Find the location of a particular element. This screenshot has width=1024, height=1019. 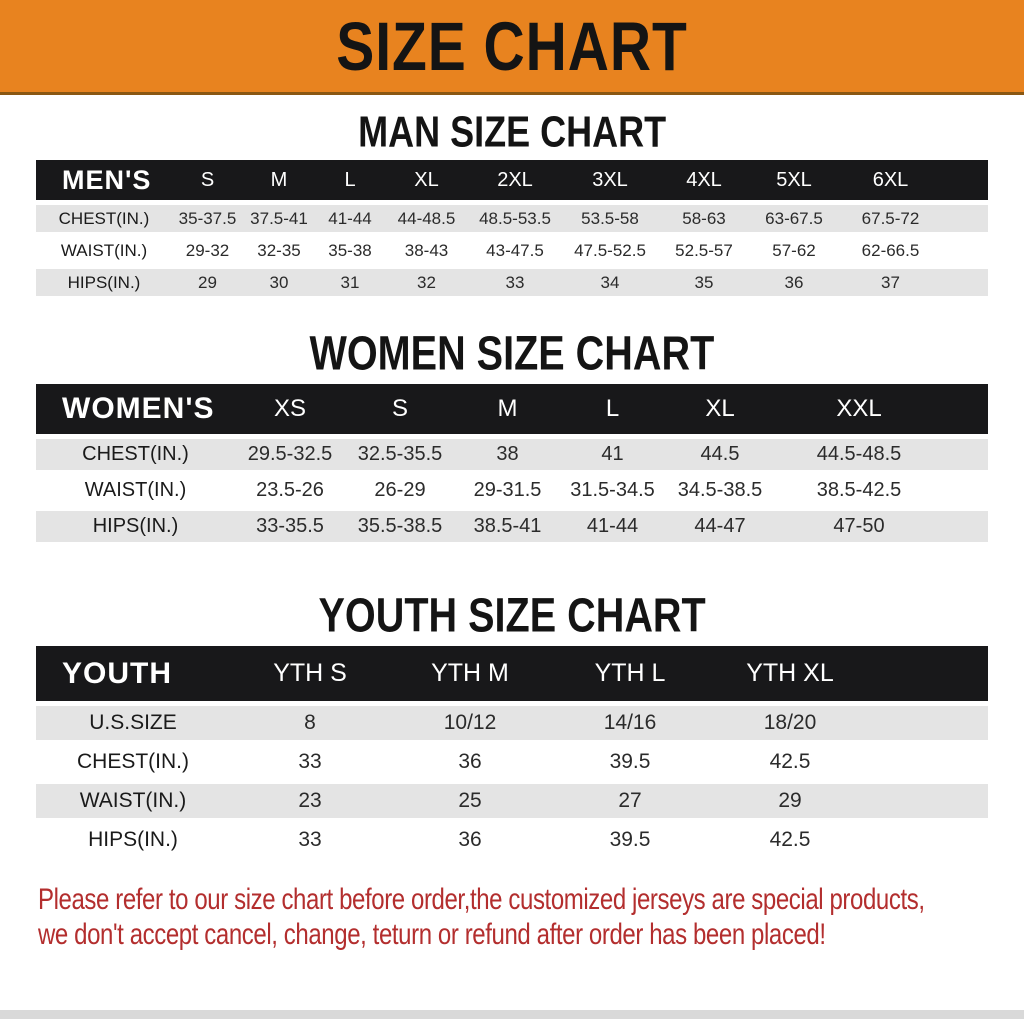

size-column-header: XXL is located at coordinates (859, 409).